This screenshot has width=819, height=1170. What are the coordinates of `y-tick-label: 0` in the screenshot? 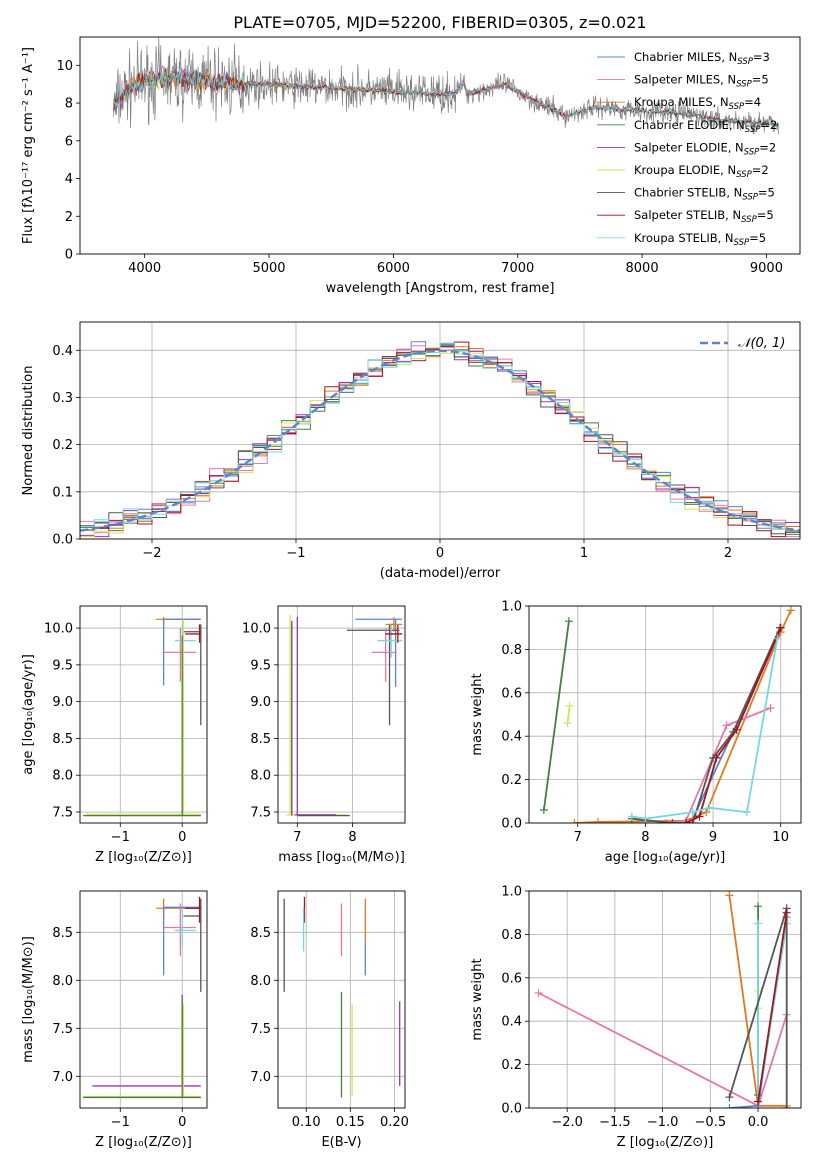 It's located at (69, 255).